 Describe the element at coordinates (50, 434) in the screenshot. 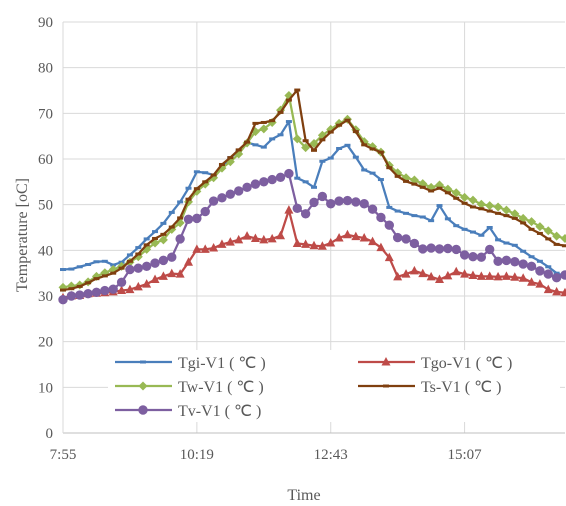

I see `y-tick-label: 0` at that location.